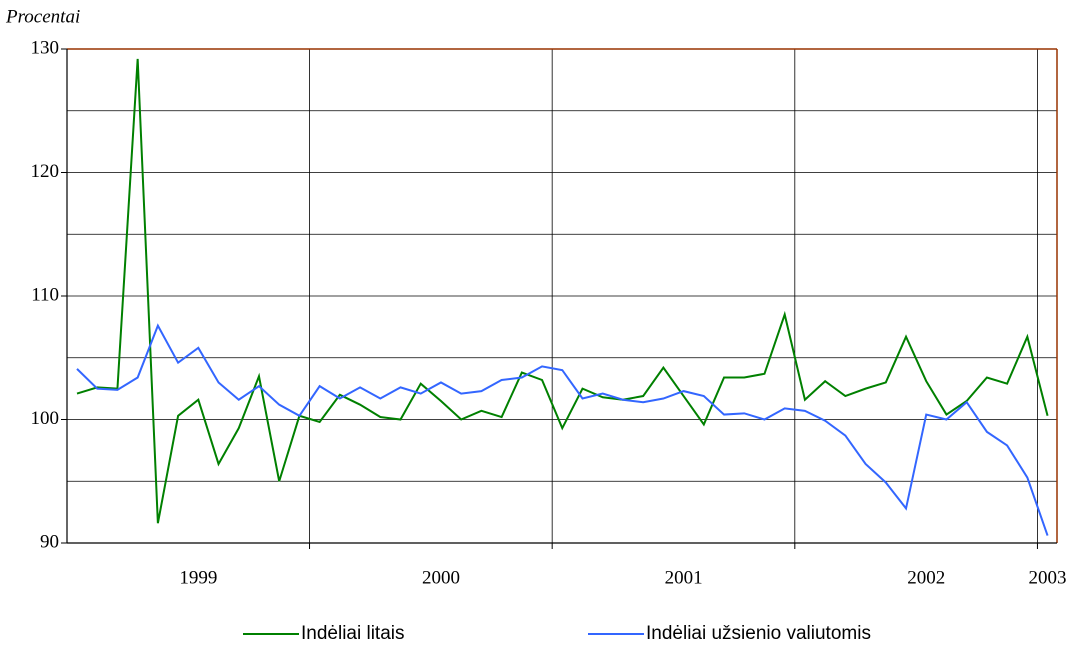  I want to click on x-tick-label: 2003, so click(1048, 577).